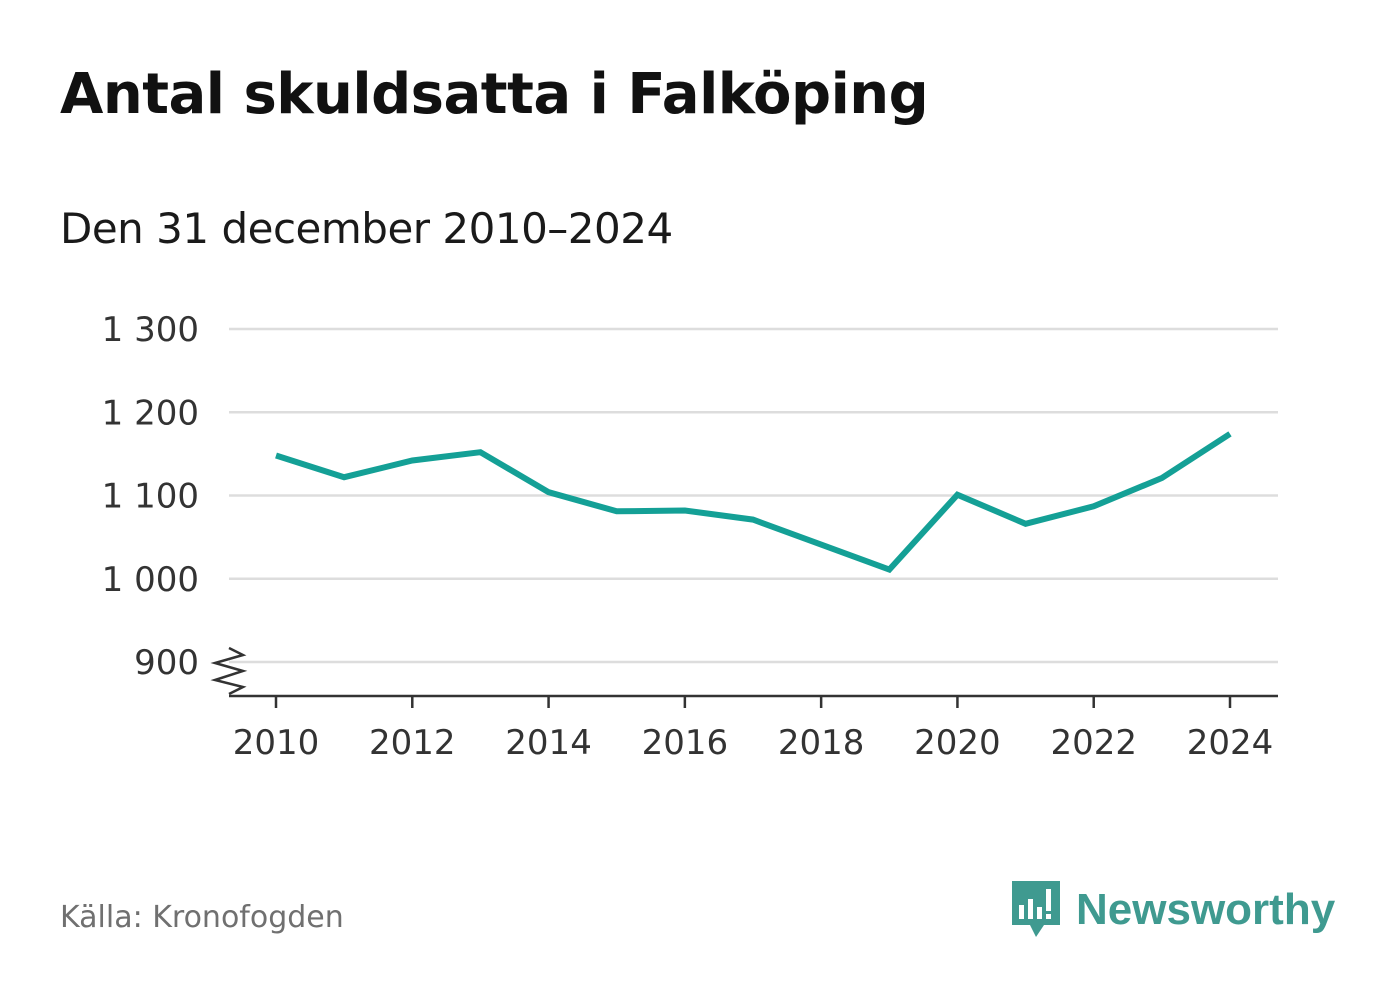  What do you see at coordinates (1036, 909) in the screenshot?
I see `newsworthy-logo-icon` at bounding box center [1036, 909].